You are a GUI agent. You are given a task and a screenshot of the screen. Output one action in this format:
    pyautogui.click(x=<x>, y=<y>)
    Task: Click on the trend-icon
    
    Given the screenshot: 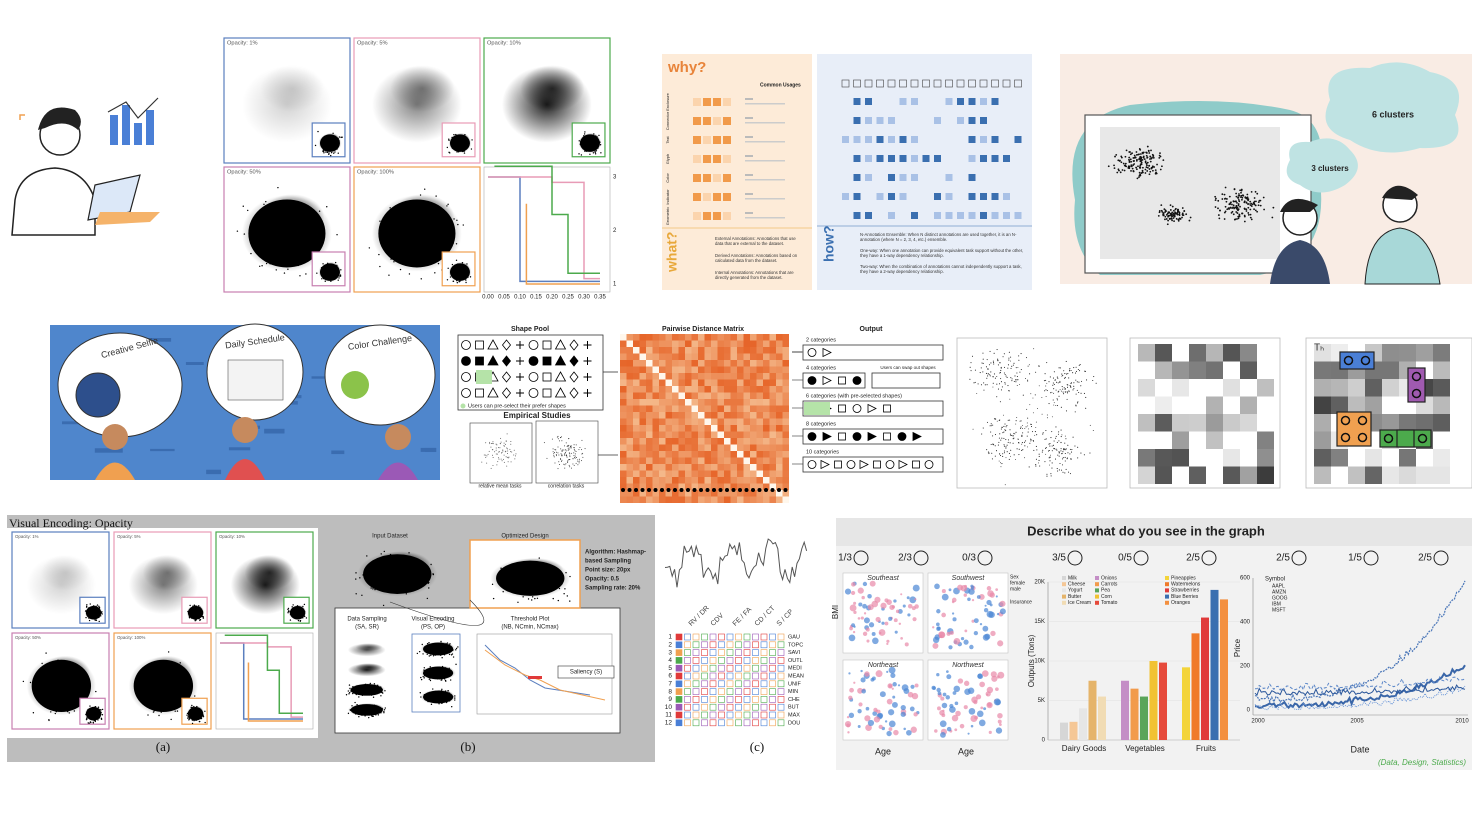 What is the action you would take?
    pyautogui.click(x=133, y=108)
    